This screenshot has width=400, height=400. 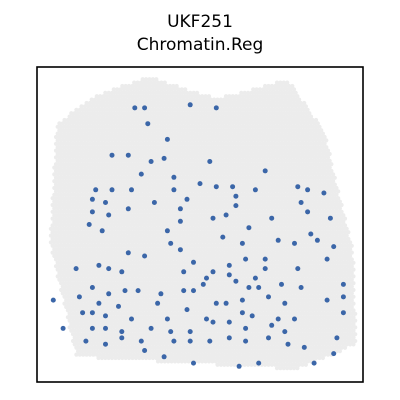 What do you see at coordinates (200, 22) in the screenshot?
I see `chart-title-line-1: UKF251` at bounding box center [200, 22].